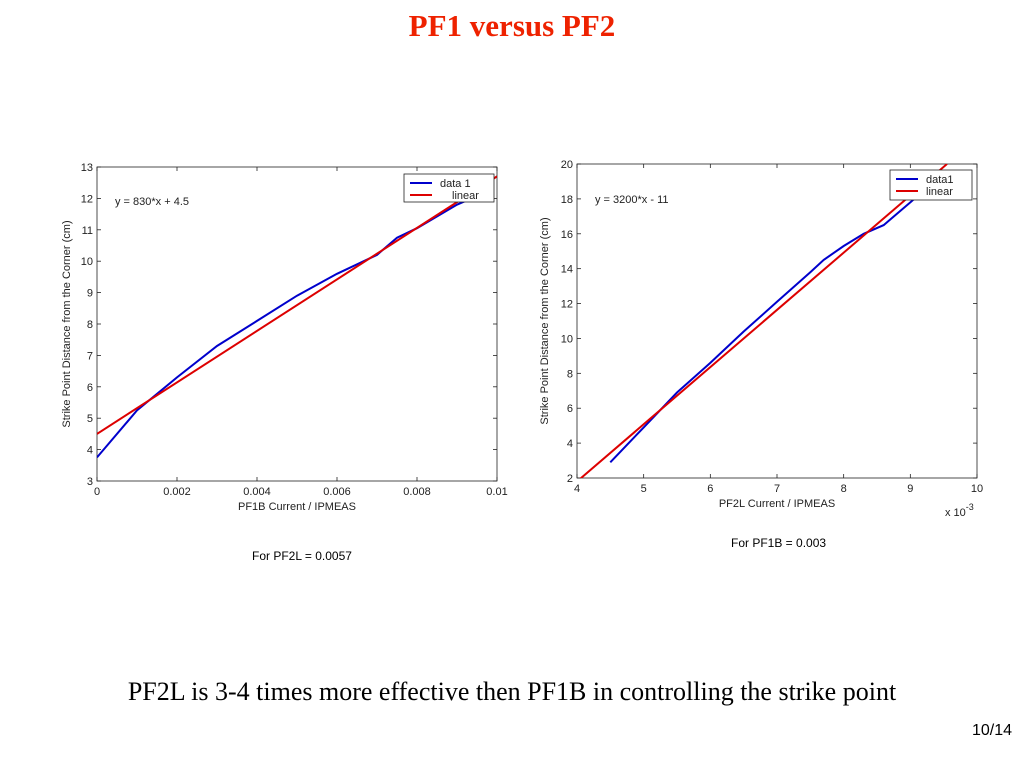  Describe the element at coordinates (977, 489) in the screenshot. I see `x-tick-label: 10` at that location.